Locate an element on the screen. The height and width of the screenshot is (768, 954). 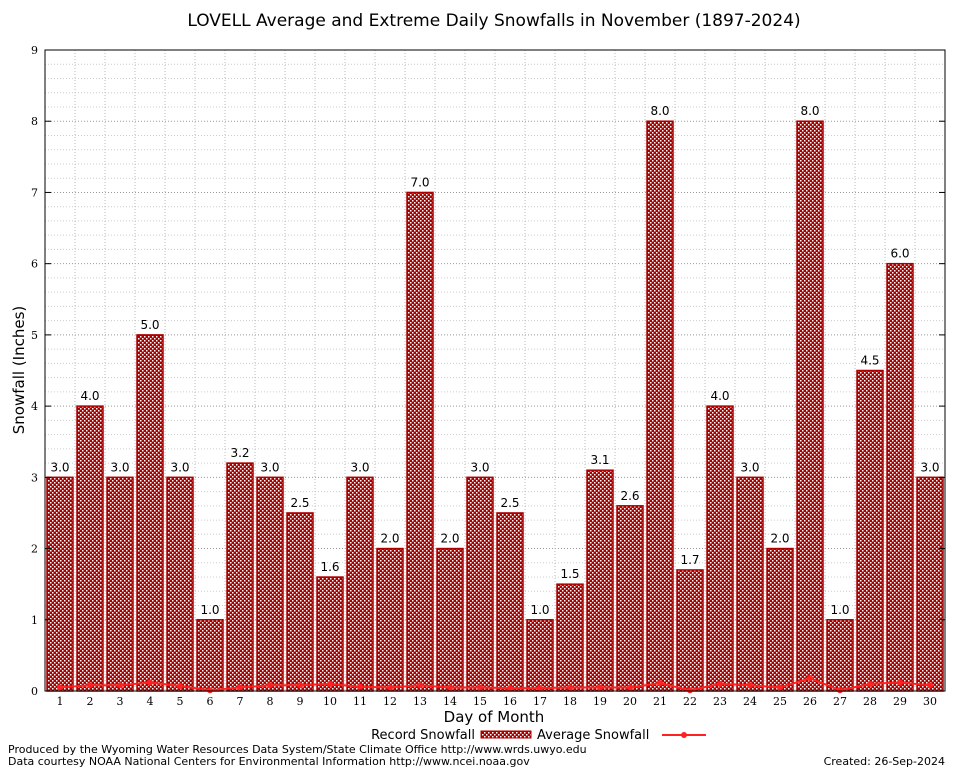
y-tick-label: 3 is located at coordinates (34, 477).